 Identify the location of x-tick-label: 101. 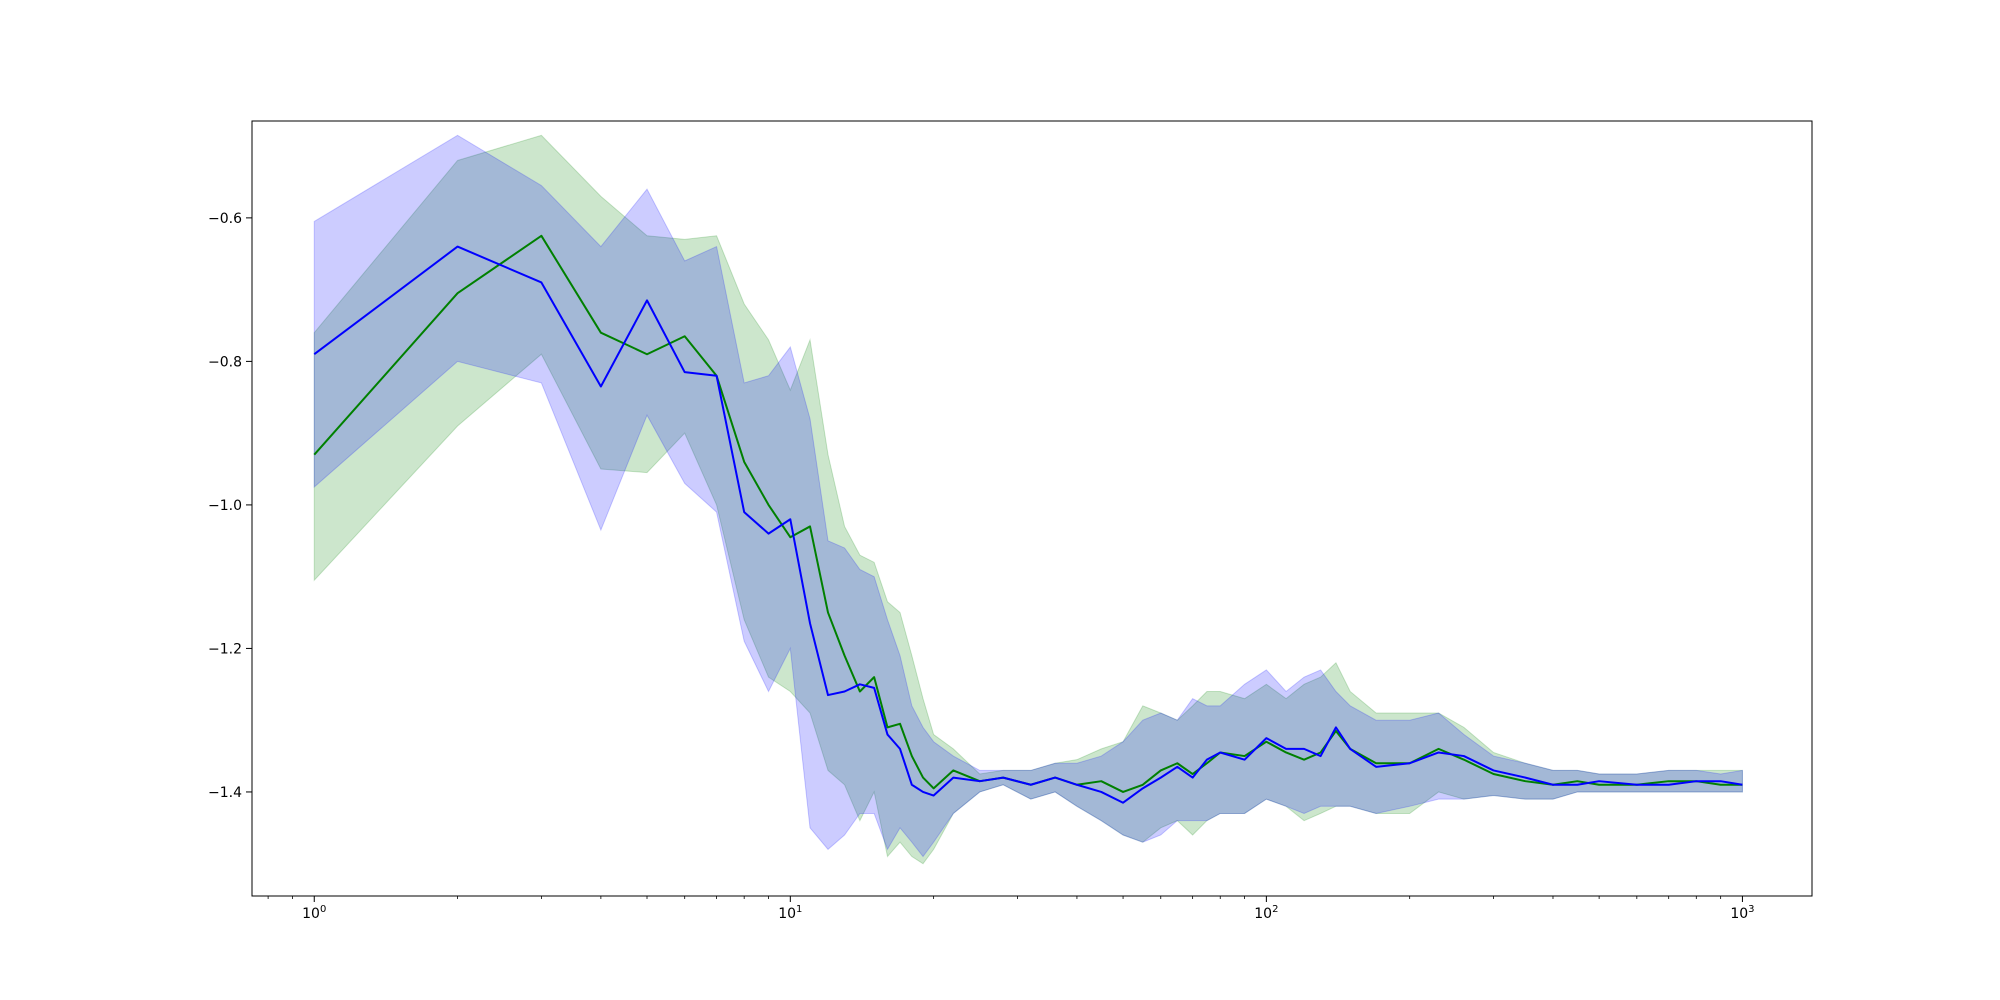
(790, 913).